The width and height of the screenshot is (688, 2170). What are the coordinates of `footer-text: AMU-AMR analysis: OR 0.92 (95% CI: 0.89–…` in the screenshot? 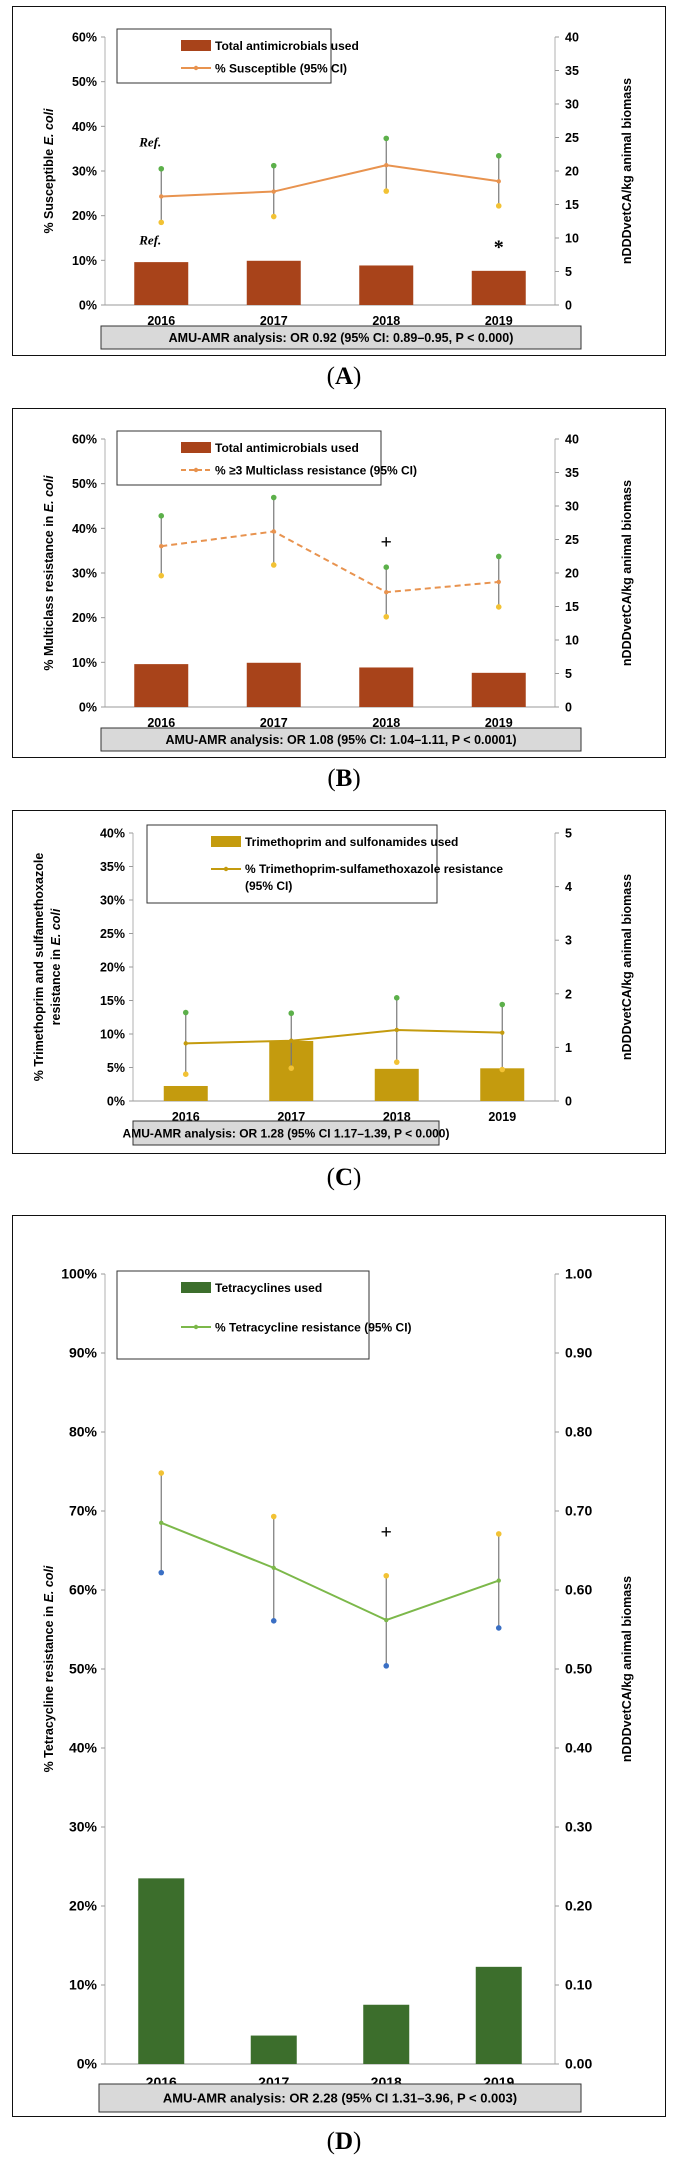 It's located at (341, 338).